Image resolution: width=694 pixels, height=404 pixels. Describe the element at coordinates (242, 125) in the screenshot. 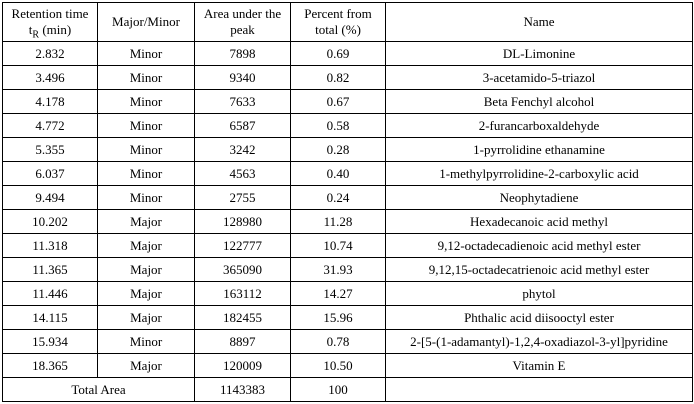

I see `cell-area: 6587` at that location.